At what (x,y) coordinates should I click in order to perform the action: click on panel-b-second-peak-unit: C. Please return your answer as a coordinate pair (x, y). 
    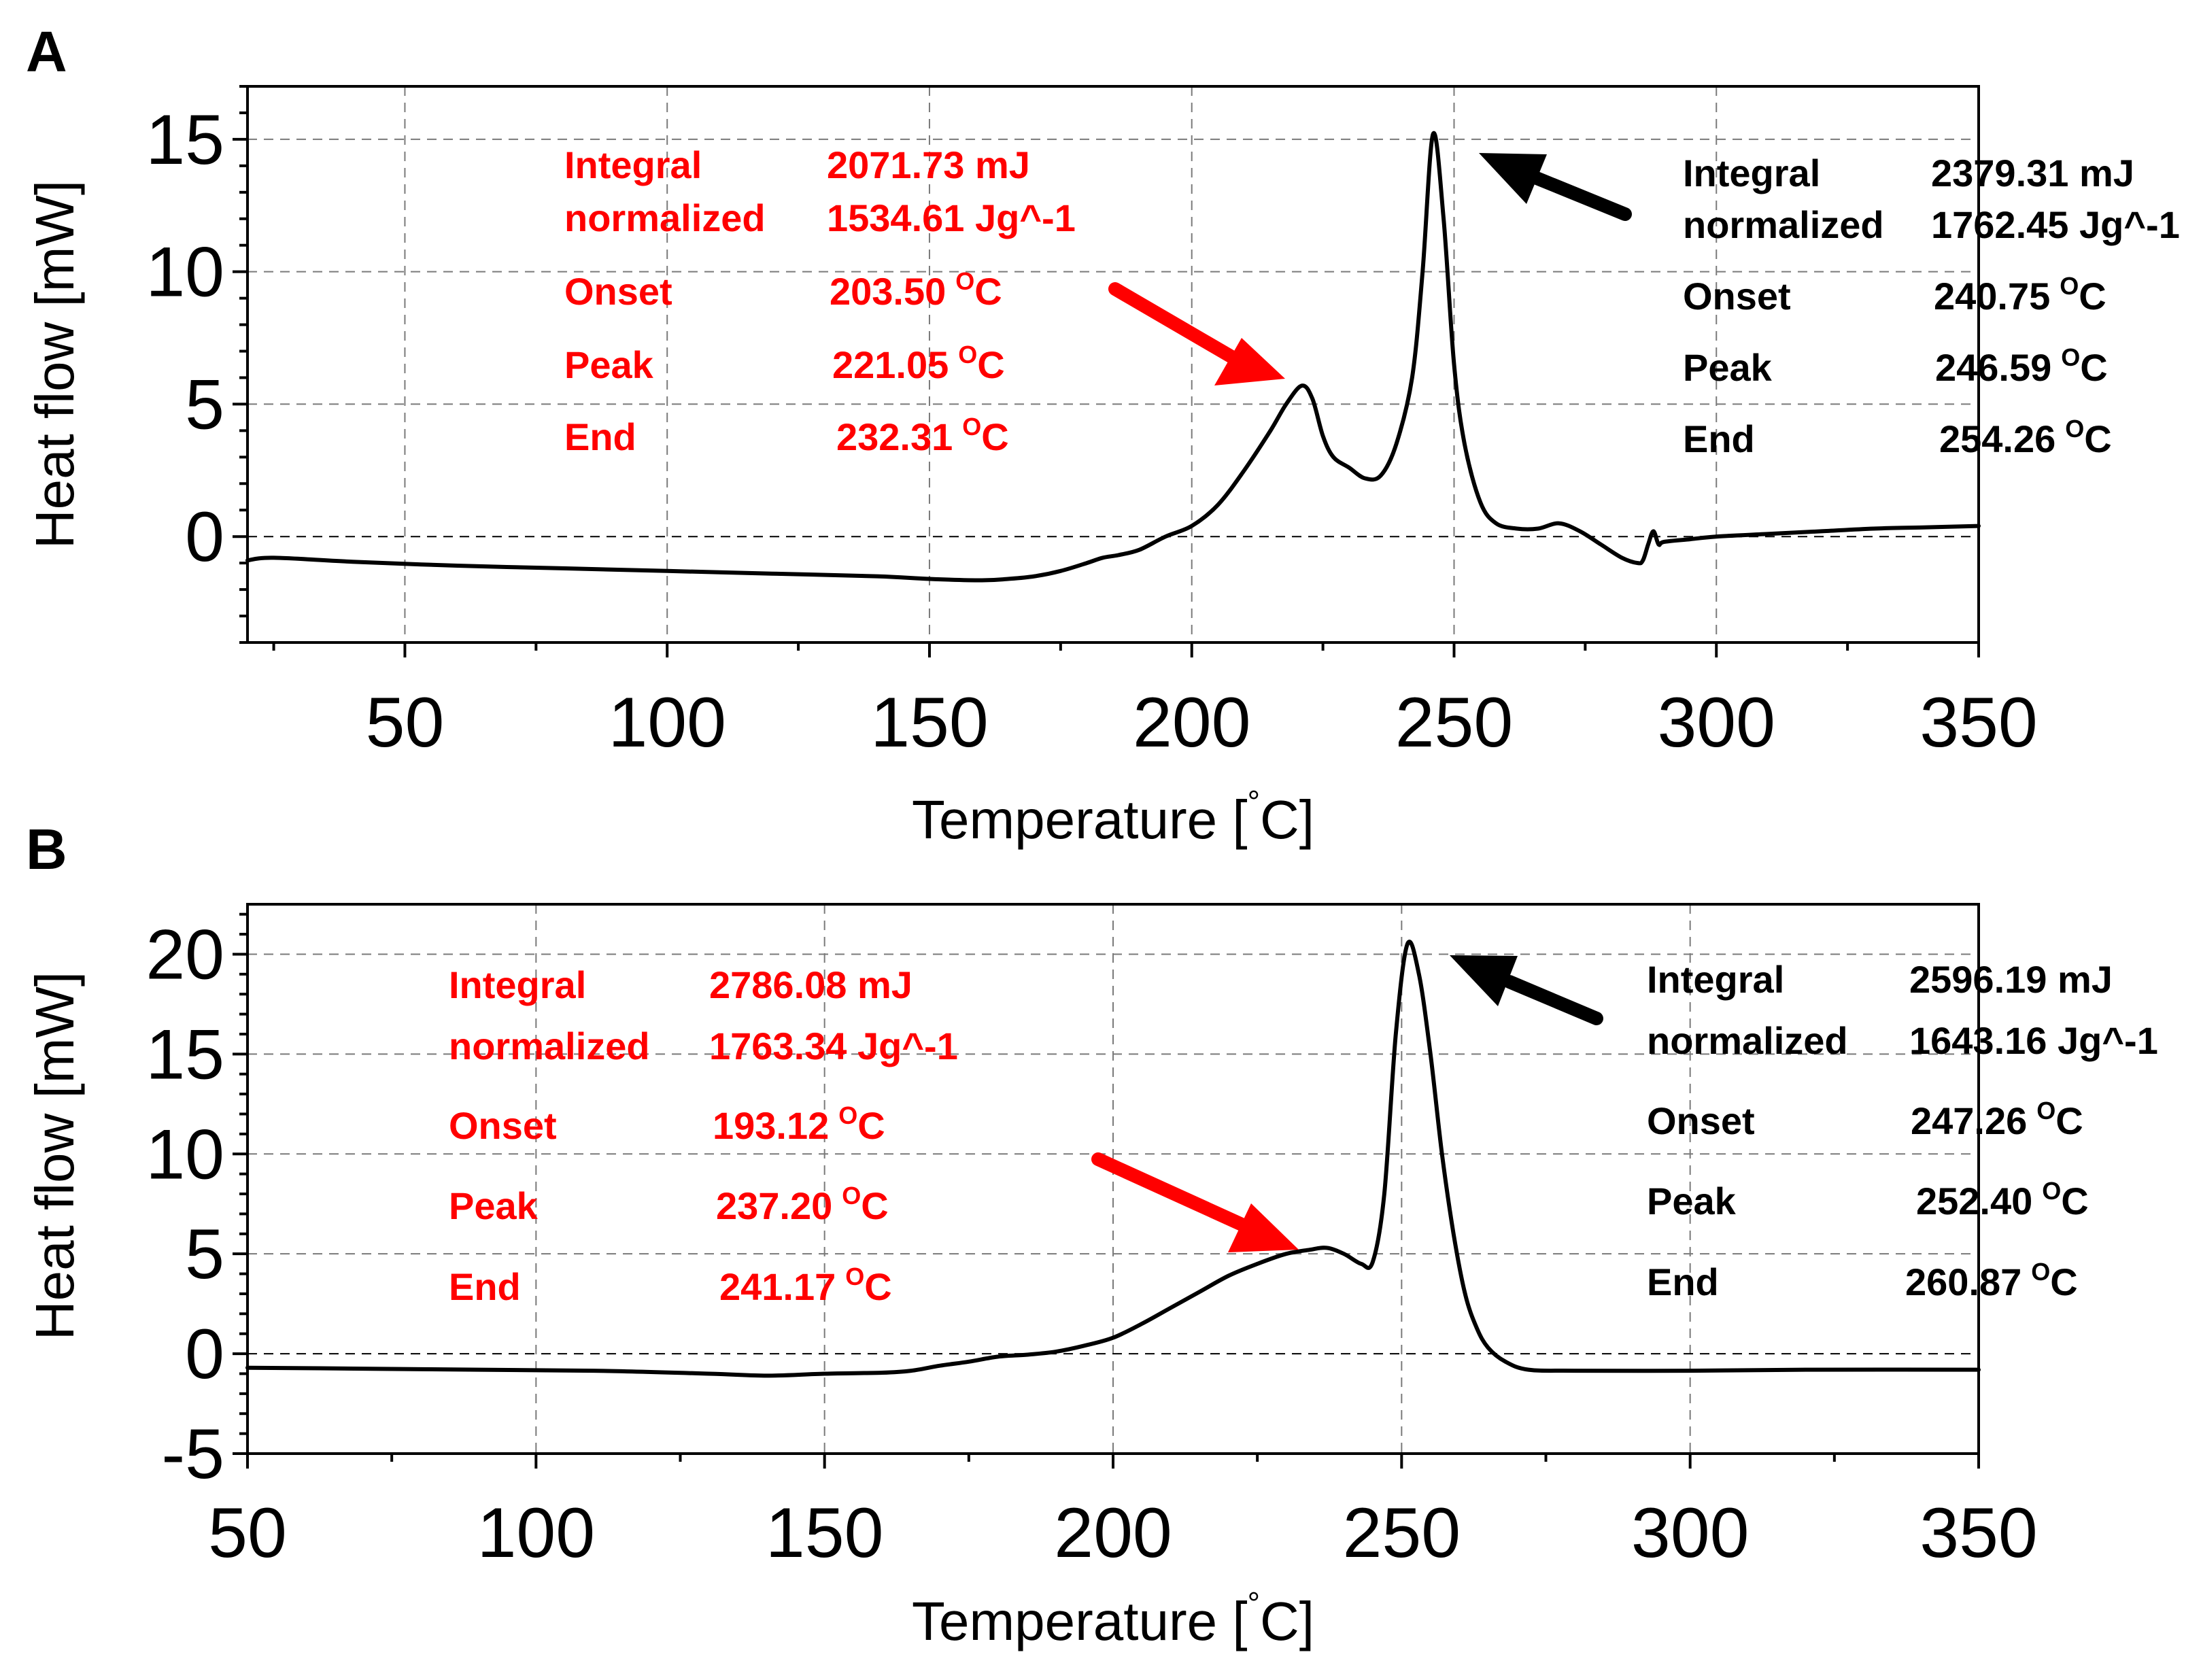
    Looking at the image, I should click on (2074, 1201).